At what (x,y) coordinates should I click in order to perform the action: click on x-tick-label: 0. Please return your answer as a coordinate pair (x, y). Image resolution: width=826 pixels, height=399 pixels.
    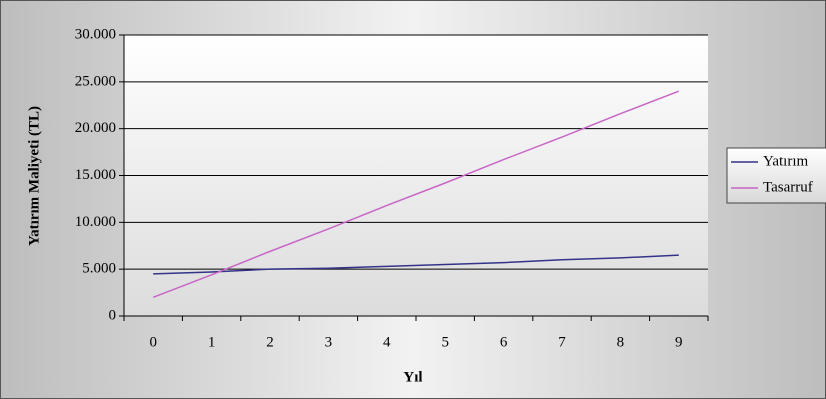
    Looking at the image, I should click on (153, 342).